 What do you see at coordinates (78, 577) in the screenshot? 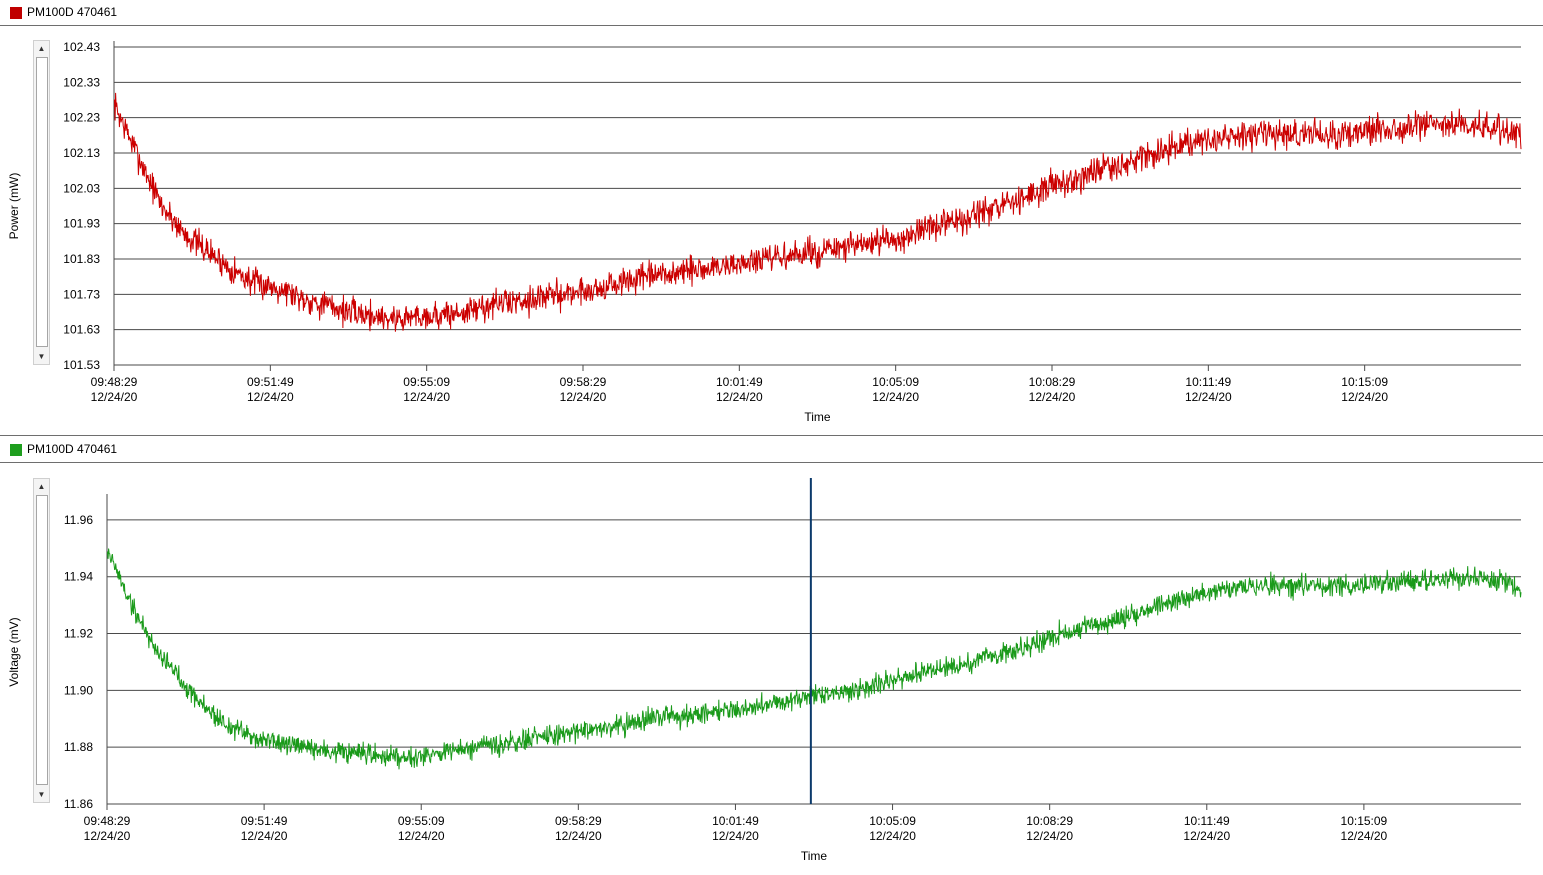
I see `y-tick-label: 11.94` at bounding box center [78, 577].